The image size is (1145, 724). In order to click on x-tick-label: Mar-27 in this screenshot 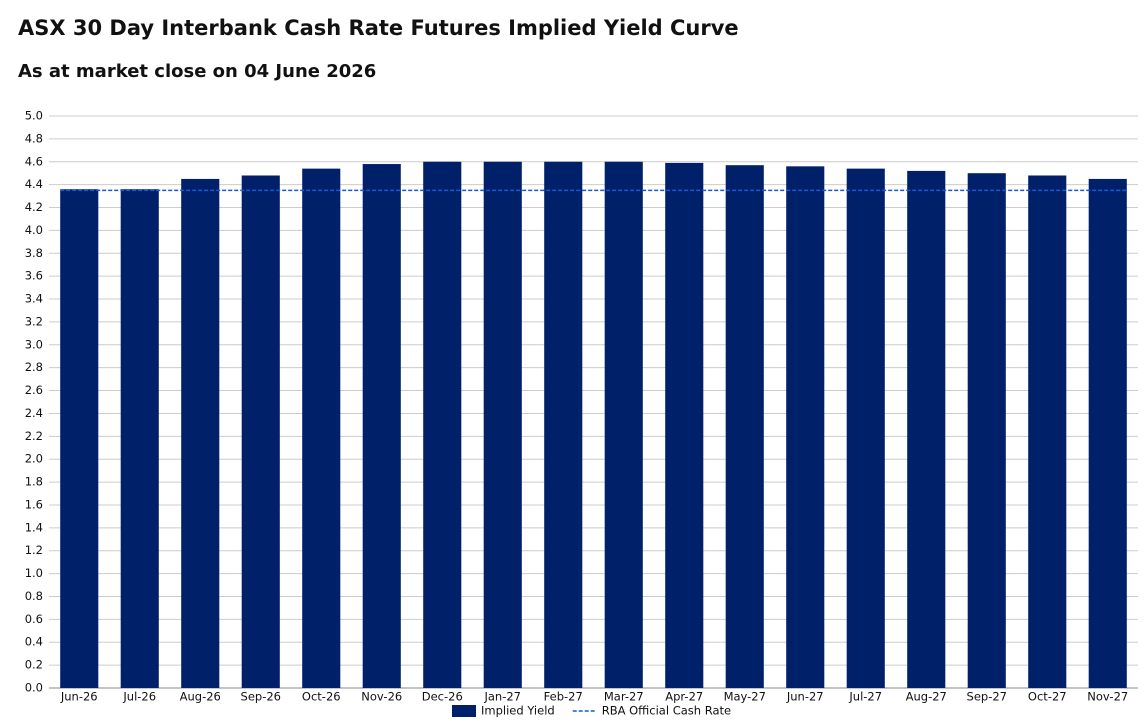, I will do `click(624, 697)`.